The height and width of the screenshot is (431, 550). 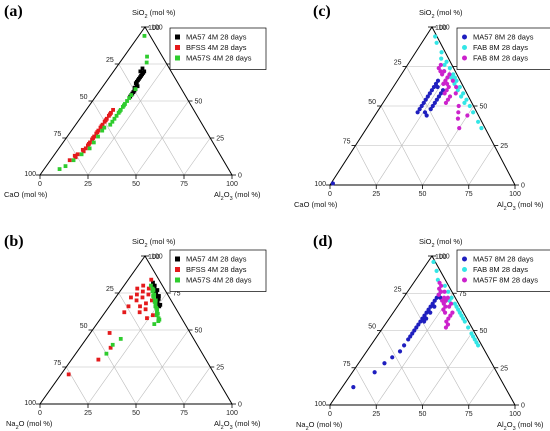 I want to click on legend-box, so click(x=218, y=48).